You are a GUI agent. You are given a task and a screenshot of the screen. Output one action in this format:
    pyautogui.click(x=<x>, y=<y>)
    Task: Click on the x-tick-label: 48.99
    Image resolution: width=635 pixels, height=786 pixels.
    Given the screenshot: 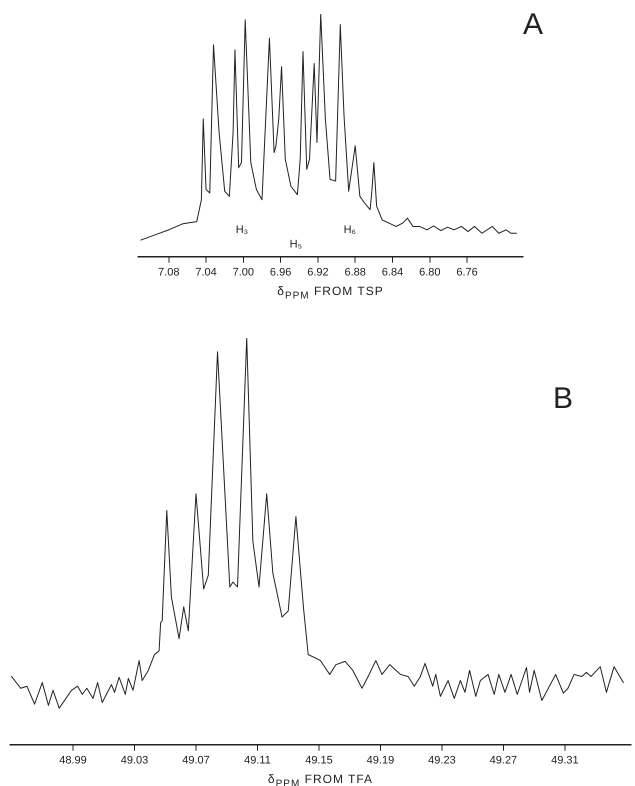 What is the action you would take?
    pyautogui.click(x=73, y=760)
    